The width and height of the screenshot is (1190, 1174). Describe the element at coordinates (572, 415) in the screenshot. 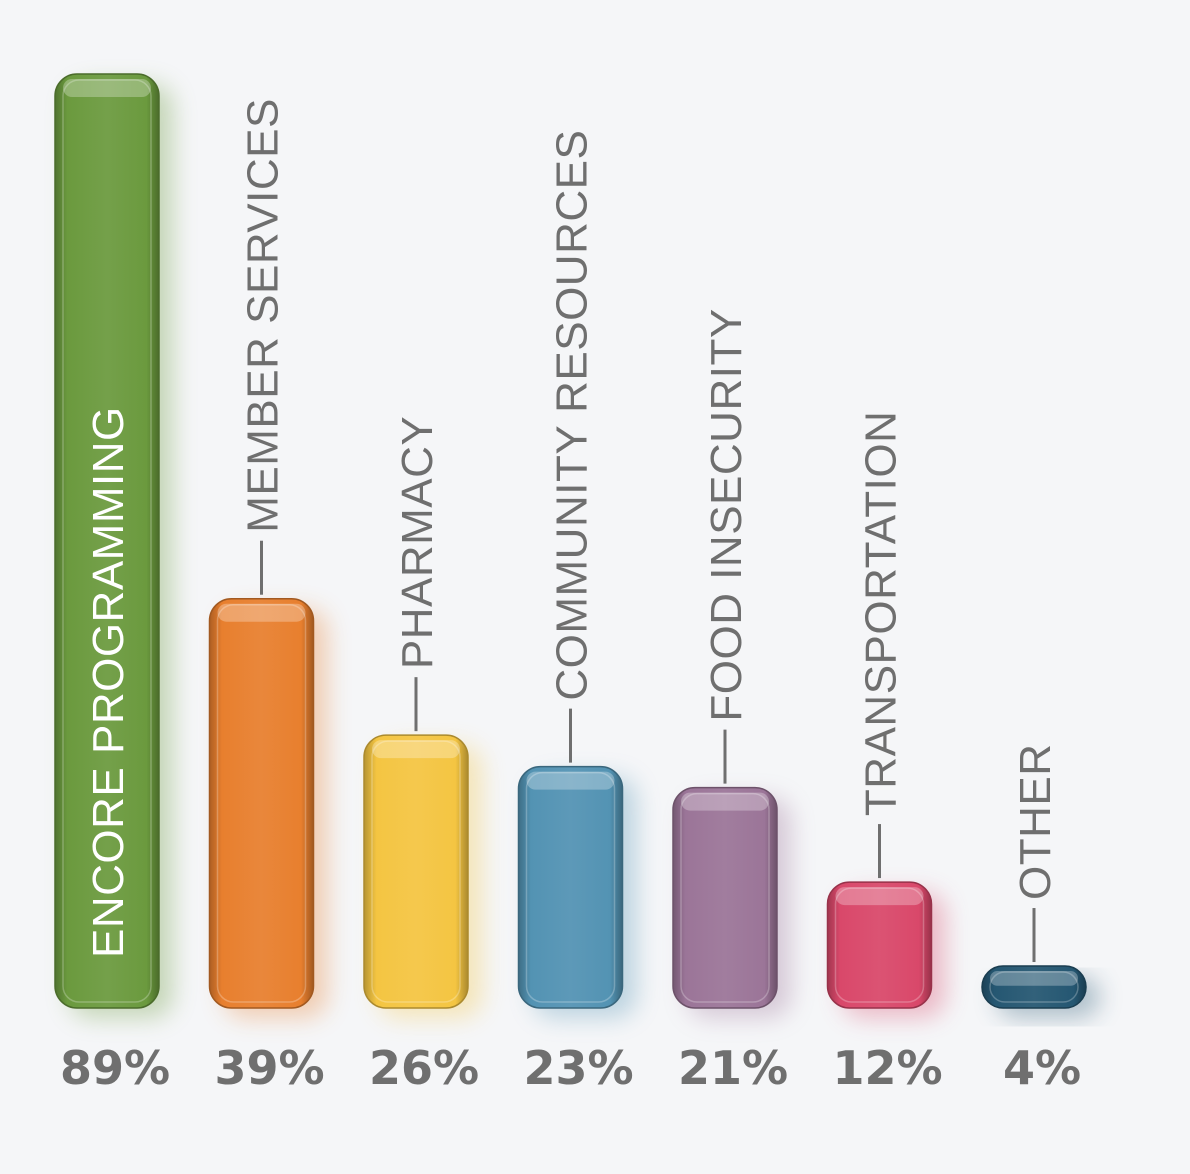

I see `category-label-community-resources: COMMUNITY RESOURCES` at that location.